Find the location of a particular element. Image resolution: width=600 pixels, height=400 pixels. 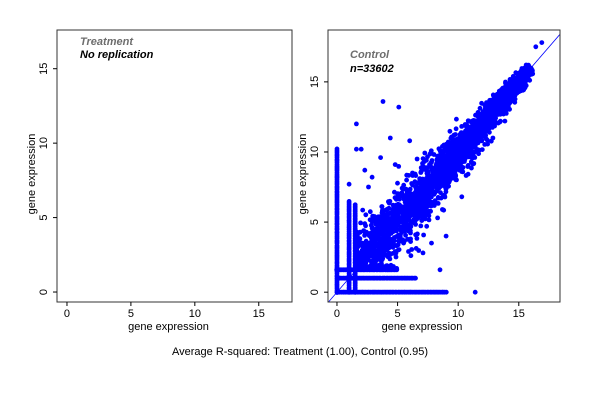

x-axis-label: gene expression is located at coordinates (168, 327).